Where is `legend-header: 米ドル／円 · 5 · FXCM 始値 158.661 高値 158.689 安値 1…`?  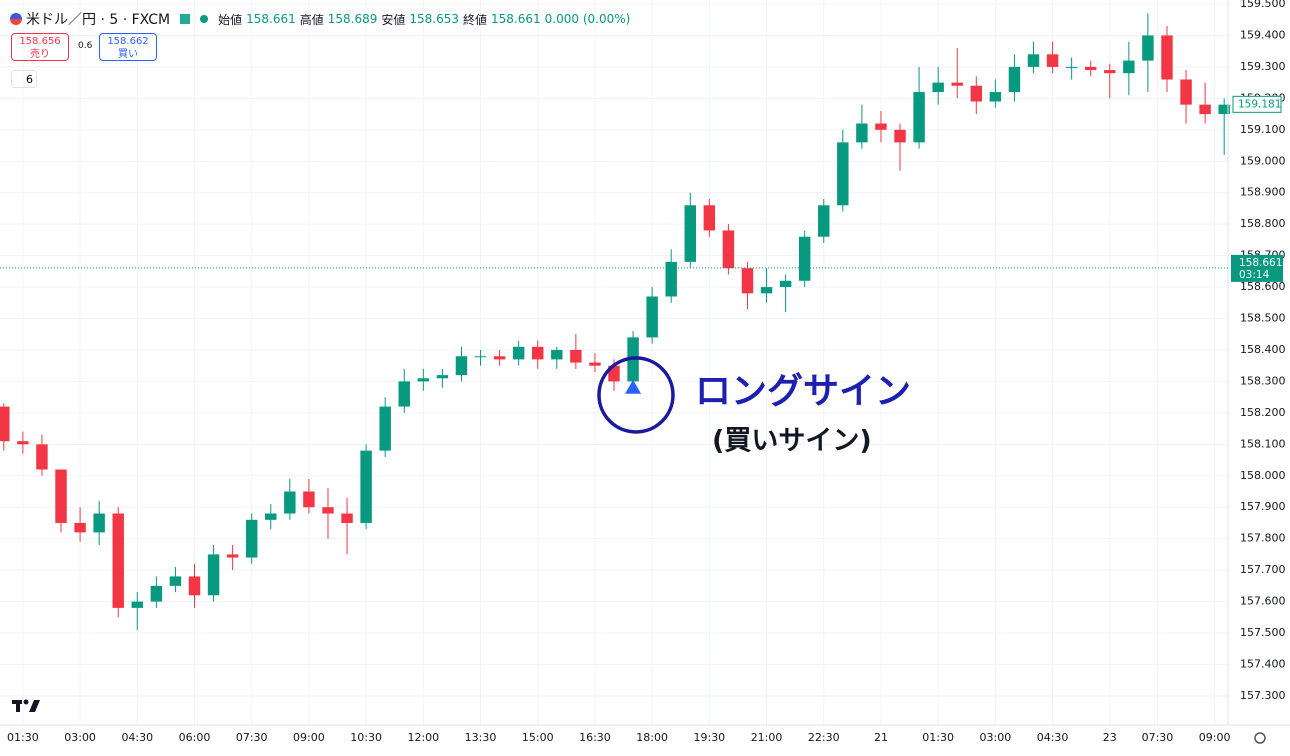
legend-header: 米ドル／円 · 5 · FXCM 始値 158.661 高値 158.689 安値 1… is located at coordinates (320, 19).